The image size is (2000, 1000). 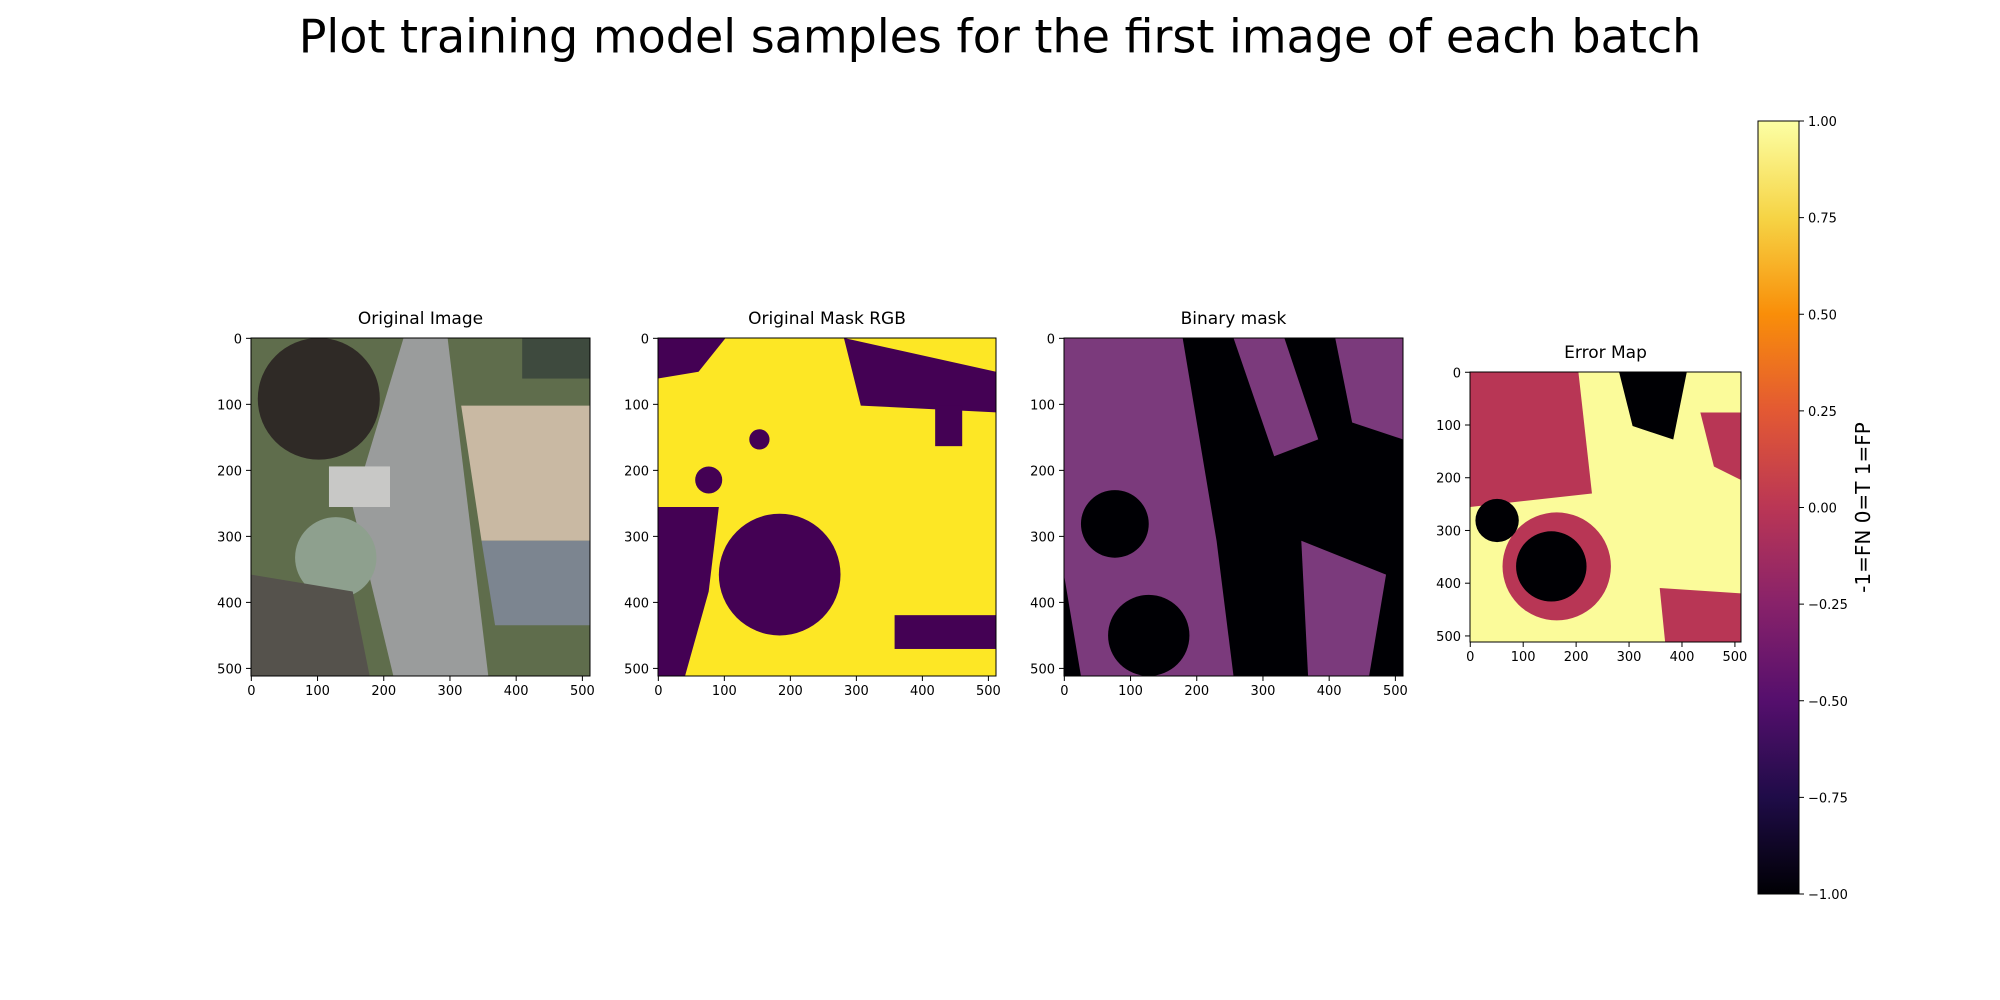 What do you see at coordinates (1828, 798) in the screenshot?
I see `colorbar-tick-label: −0.75` at bounding box center [1828, 798].